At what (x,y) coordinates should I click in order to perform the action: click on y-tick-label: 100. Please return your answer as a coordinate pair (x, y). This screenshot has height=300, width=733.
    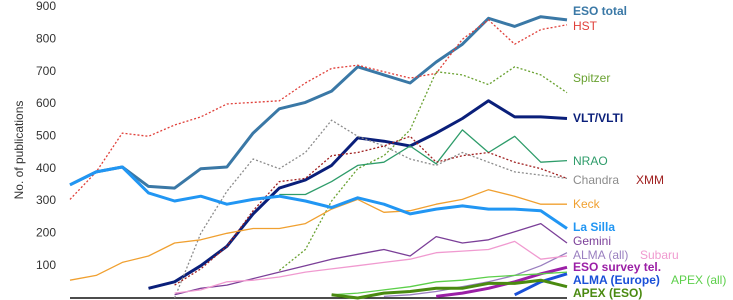
    Looking at the image, I should click on (46, 265).